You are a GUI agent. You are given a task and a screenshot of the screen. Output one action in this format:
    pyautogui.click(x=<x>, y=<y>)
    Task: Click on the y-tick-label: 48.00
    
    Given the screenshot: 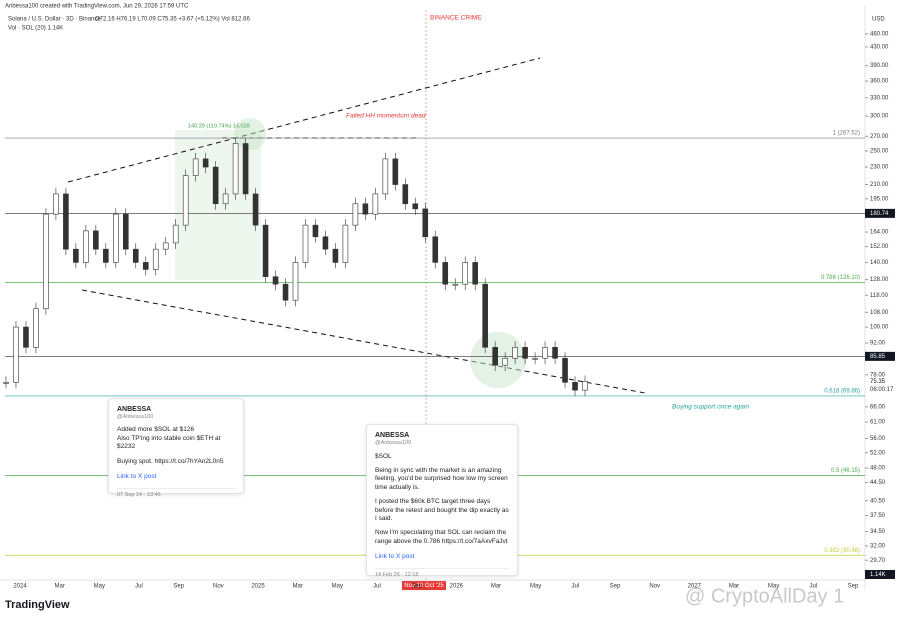 What is the action you would take?
    pyautogui.click(x=878, y=469)
    